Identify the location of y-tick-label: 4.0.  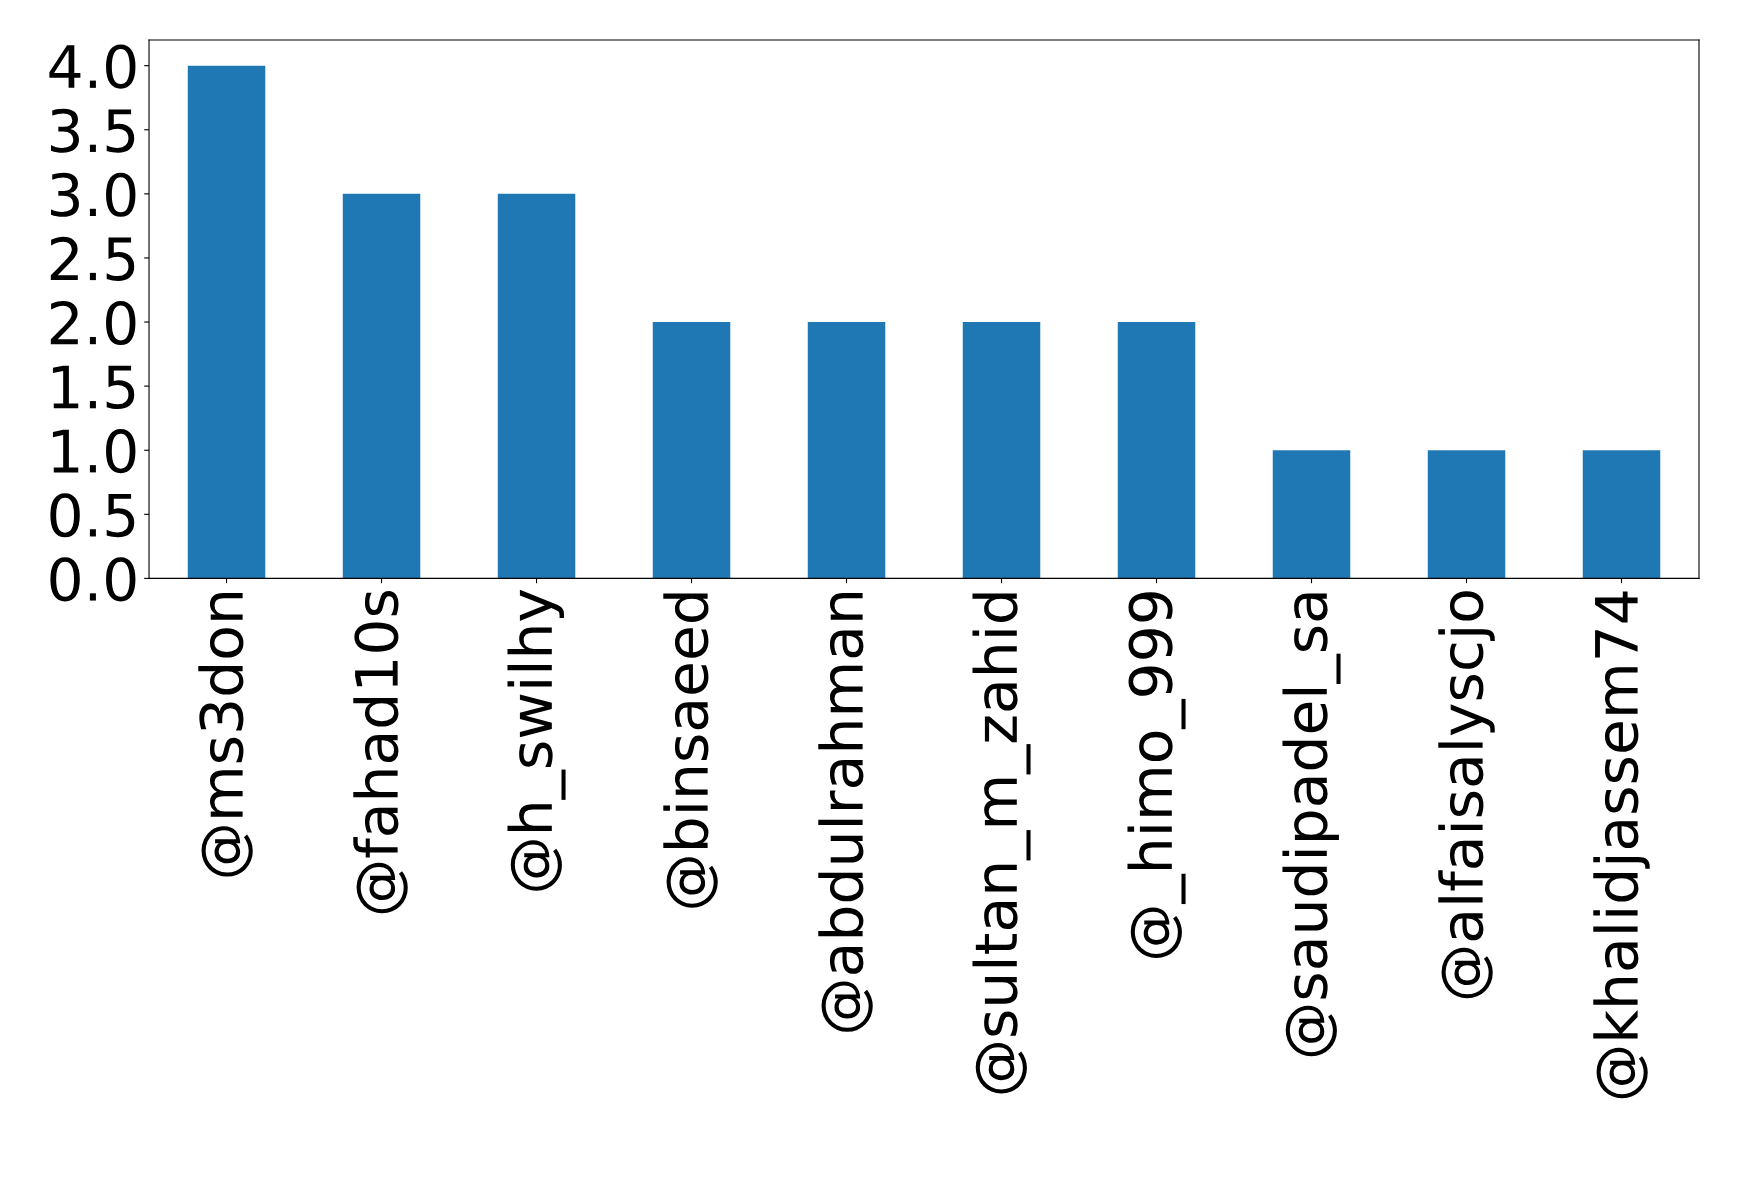
(92, 66).